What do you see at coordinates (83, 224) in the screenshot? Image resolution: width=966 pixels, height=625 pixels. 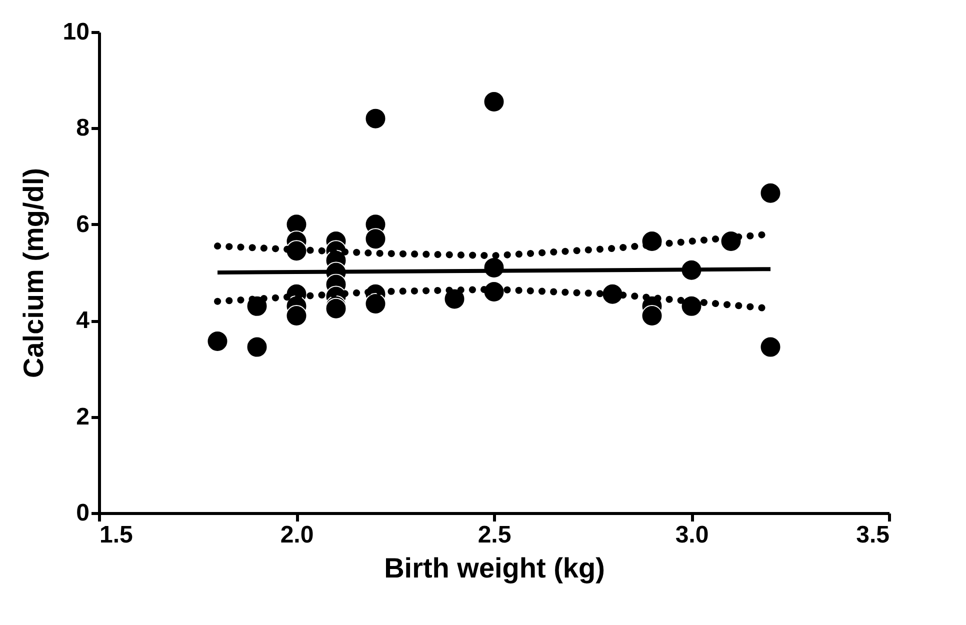 I see `y-tick-label: 6` at bounding box center [83, 224].